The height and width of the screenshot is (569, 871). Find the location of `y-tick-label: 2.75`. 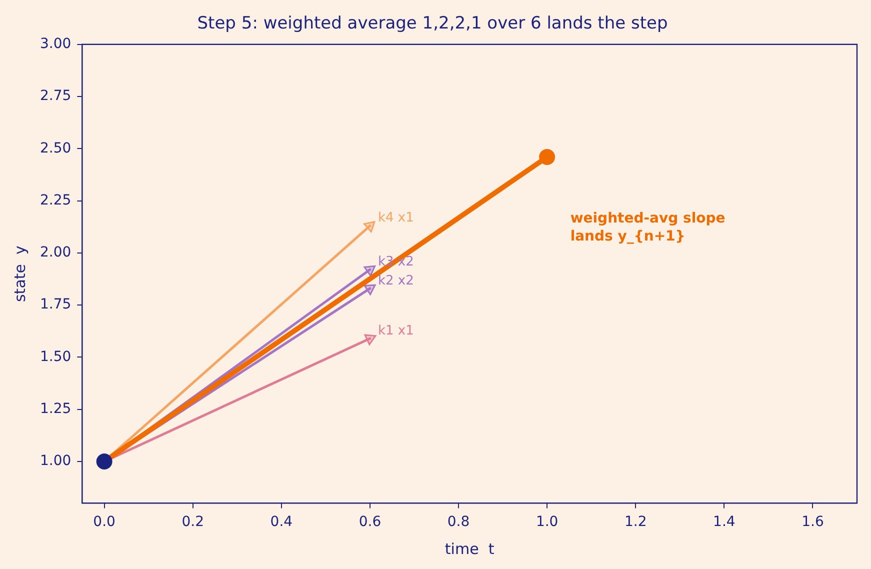

y-tick-label: 2.75 is located at coordinates (56, 96).